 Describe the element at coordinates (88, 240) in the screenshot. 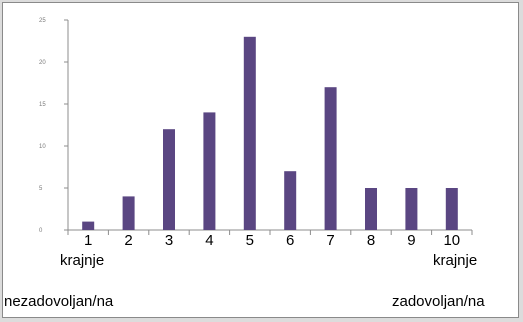

I see `x-tick-label: 1` at that location.